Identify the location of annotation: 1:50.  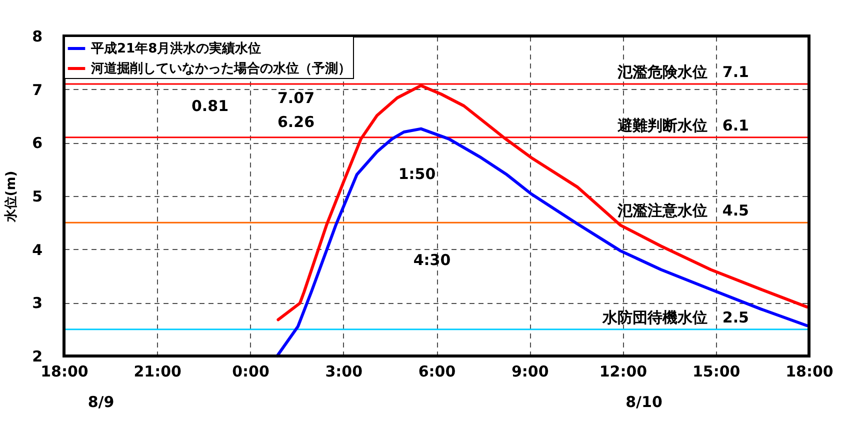
(417, 174).